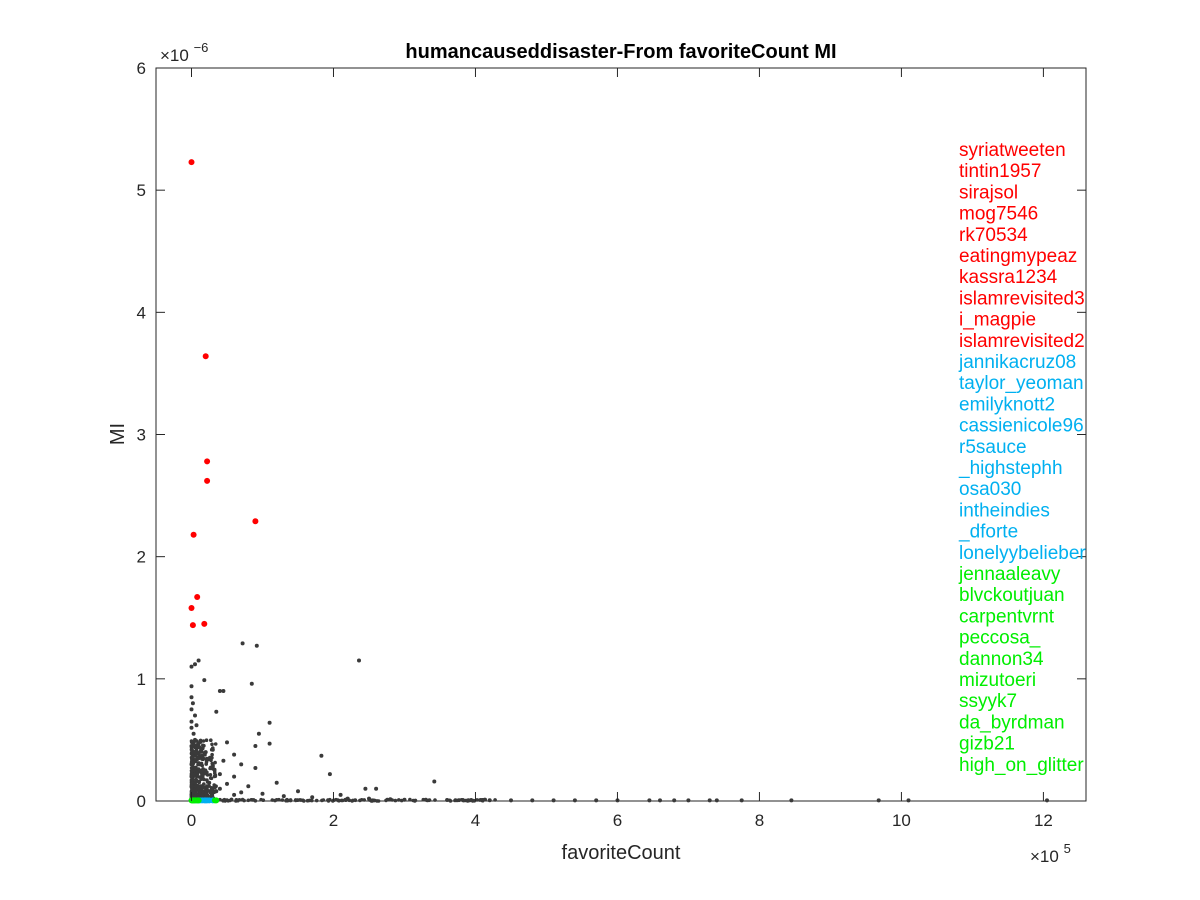 This screenshot has height=900, width=1200. Describe the element at coordinates (333, 820) in the screenshot. I see `x-tick-label: 2` at that location.